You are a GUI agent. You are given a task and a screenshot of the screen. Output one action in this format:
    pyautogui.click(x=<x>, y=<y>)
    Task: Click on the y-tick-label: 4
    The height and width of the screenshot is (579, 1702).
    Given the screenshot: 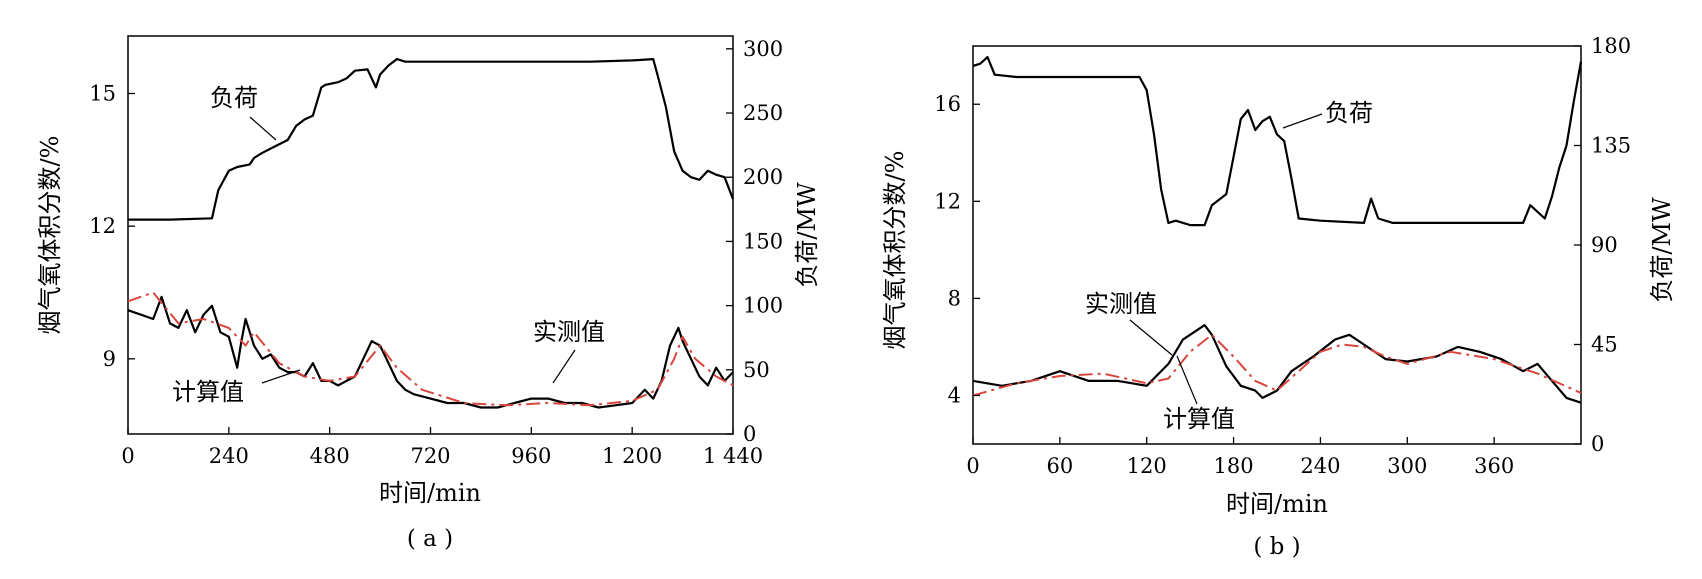 What is the action you would take?
    pyautogui.click(x=954, y=395)
    